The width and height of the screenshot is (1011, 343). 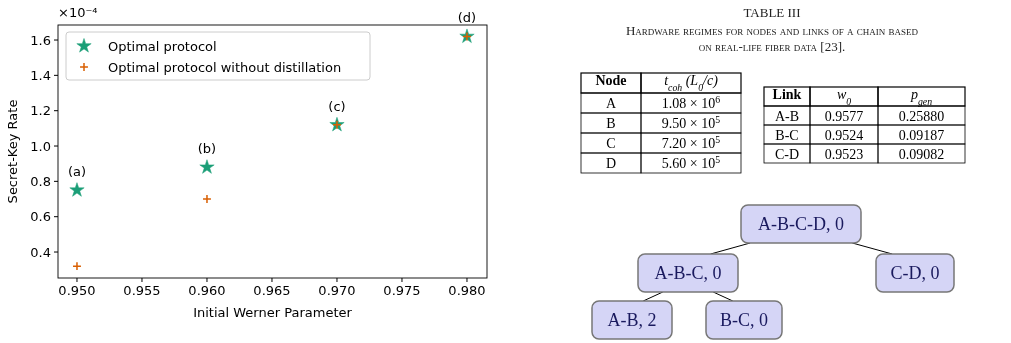 What do you see at coordinates (801, 224) in the screenshot?
I see `text: A-B-C-D, 0` at bounding box center [801, 224].